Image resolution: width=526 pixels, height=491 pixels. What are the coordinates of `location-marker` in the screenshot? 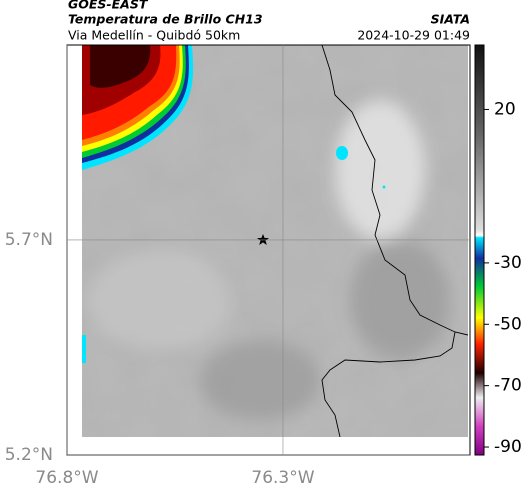 It's located at (263, 239).